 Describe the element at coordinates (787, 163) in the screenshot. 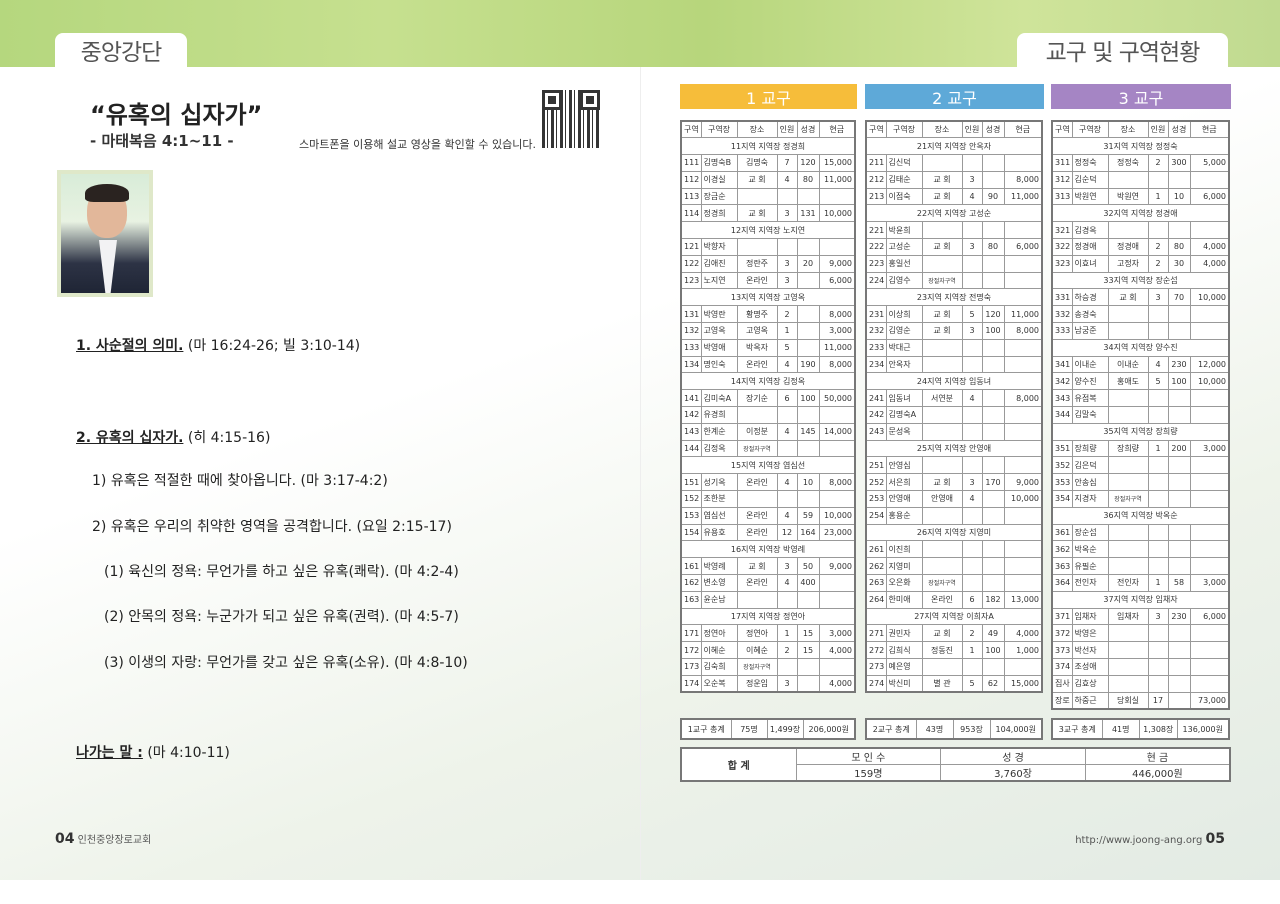

I see `cell-people: 7` at that location.